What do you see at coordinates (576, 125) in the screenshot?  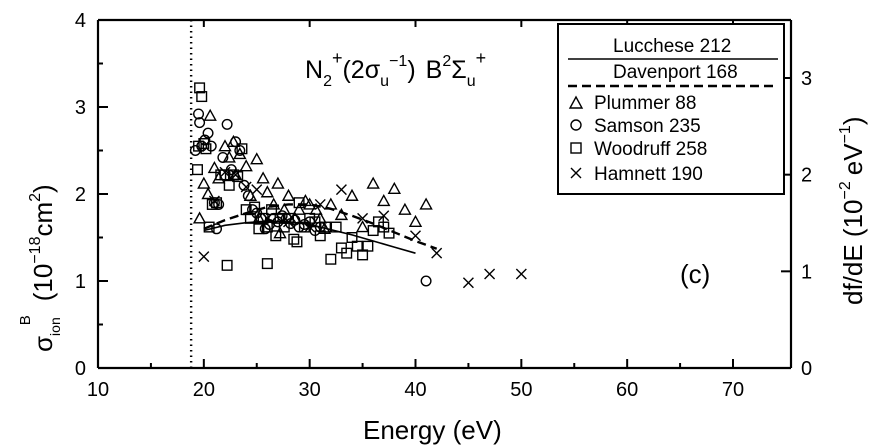 I see `legend-circle-marker` at bounding box center [576, 125].